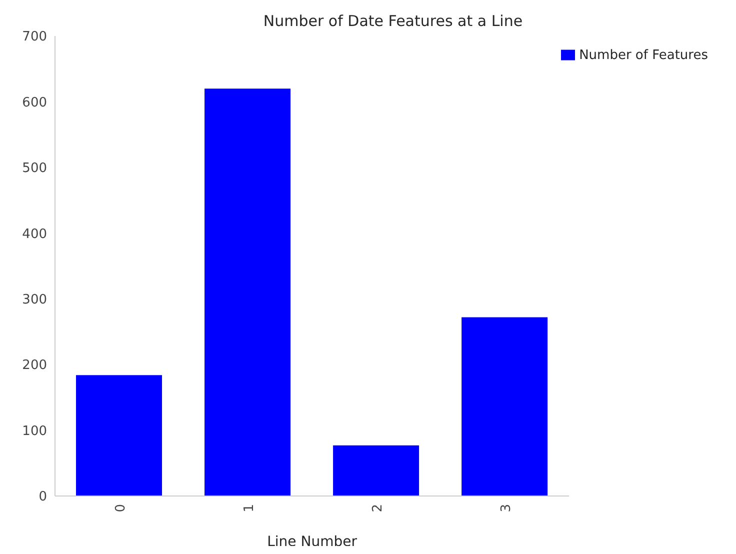 This screenshot has width=736, height=554. What do you see at coordinates (250, 508) in the screenshot?
I see `x-tick-label: 1` at bounding box center [250, 508].